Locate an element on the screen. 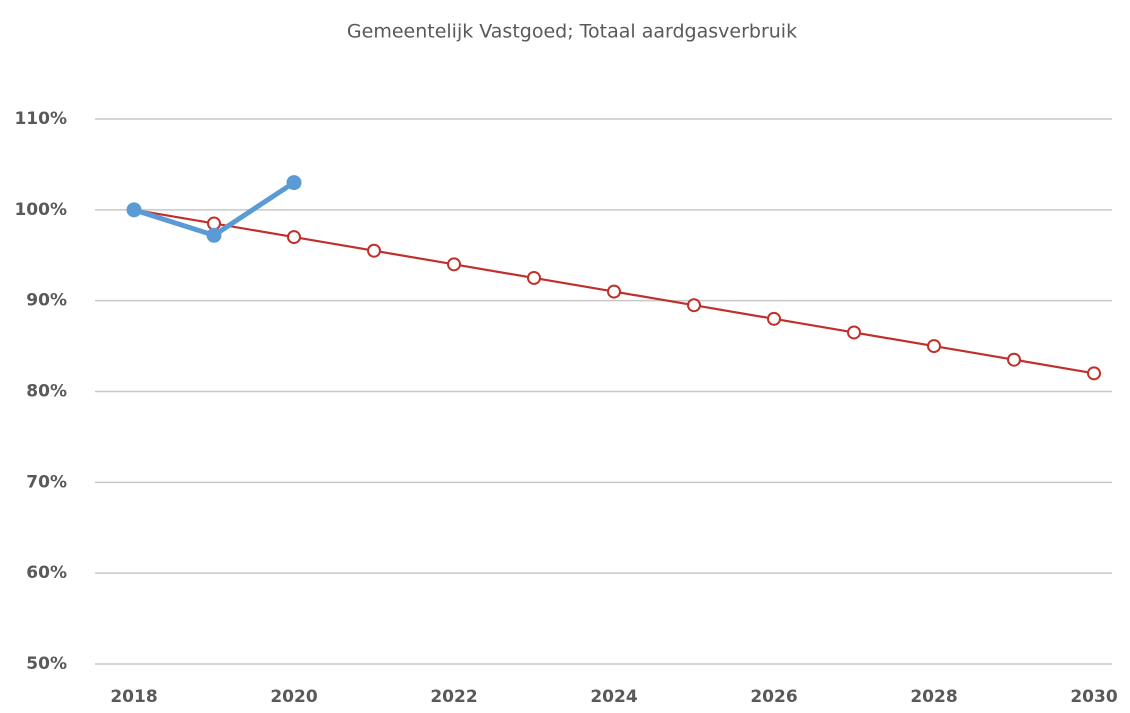 This screenshot has width=1130, height=713. y-tick-label: 80% is located at coordinates (46, 392).